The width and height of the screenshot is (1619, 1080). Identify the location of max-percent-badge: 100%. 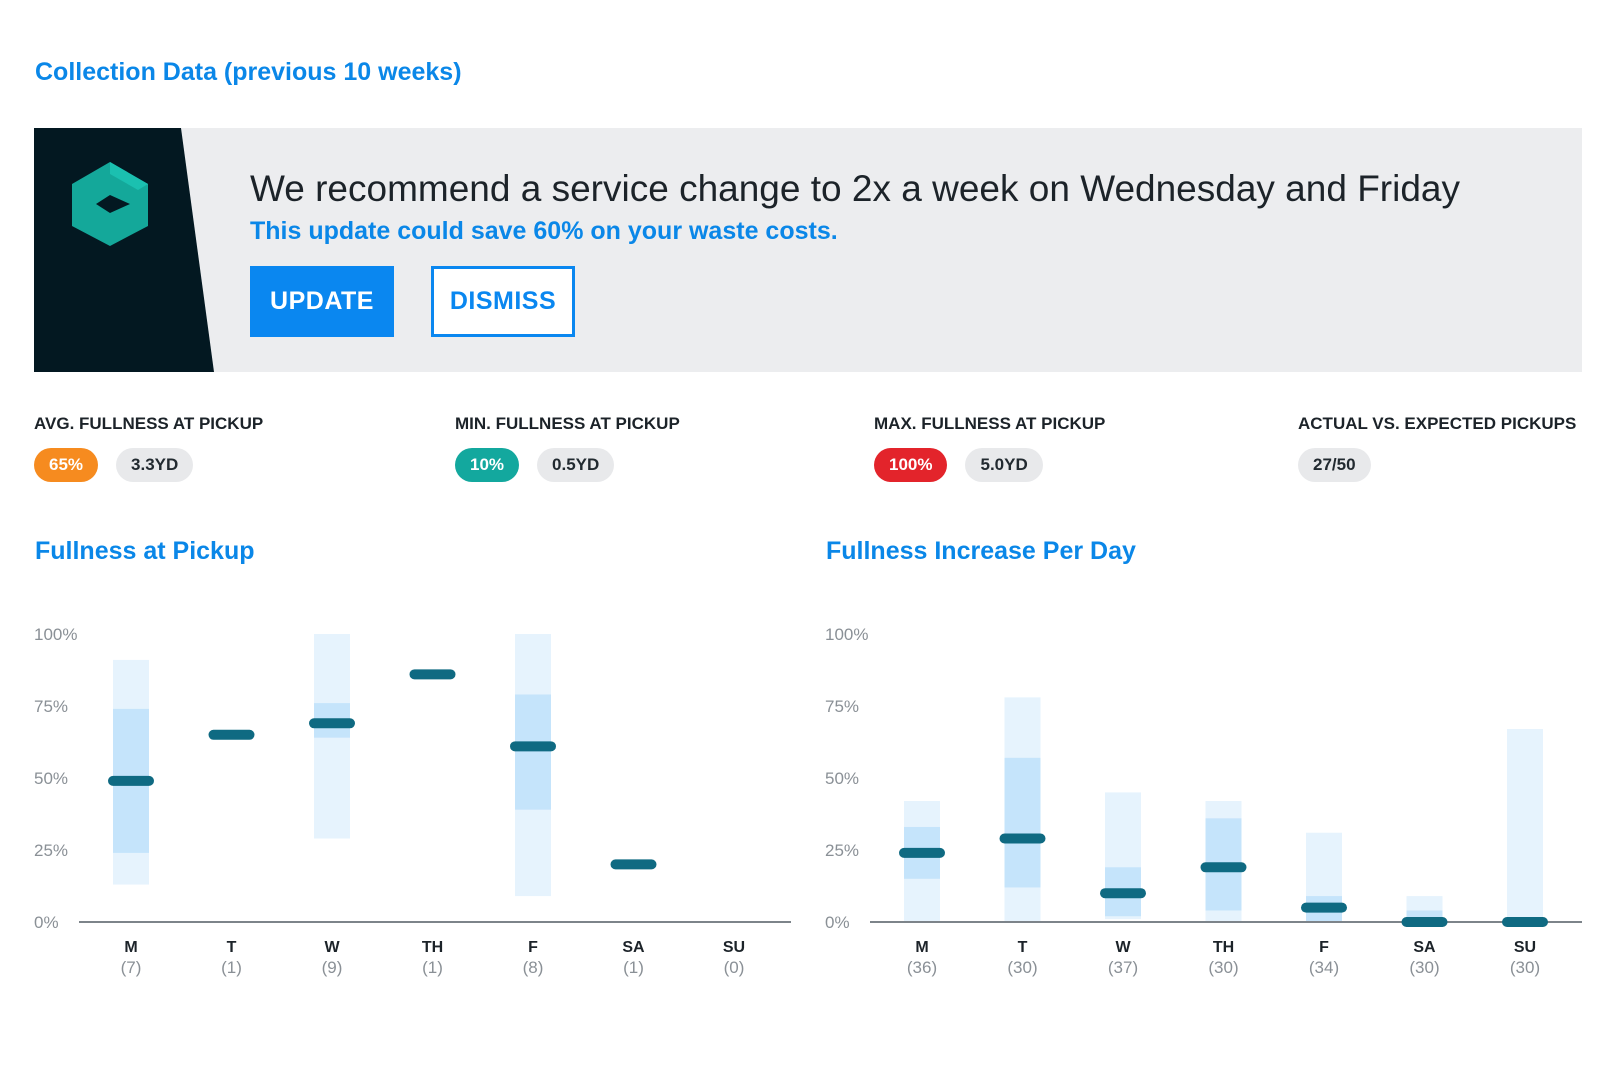
(911, 465).